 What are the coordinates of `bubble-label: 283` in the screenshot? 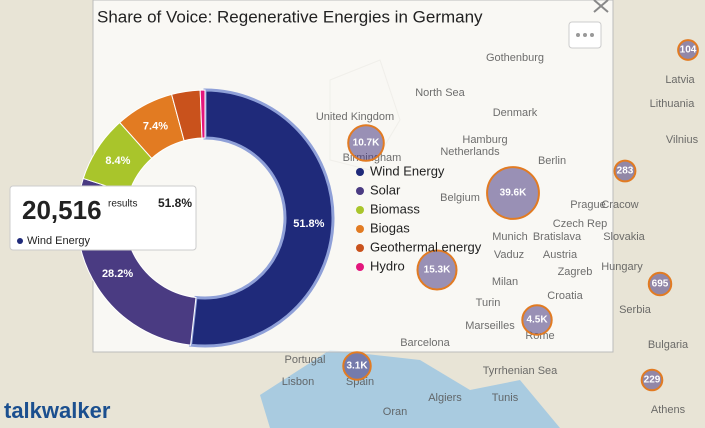 It's located at (625, 171).